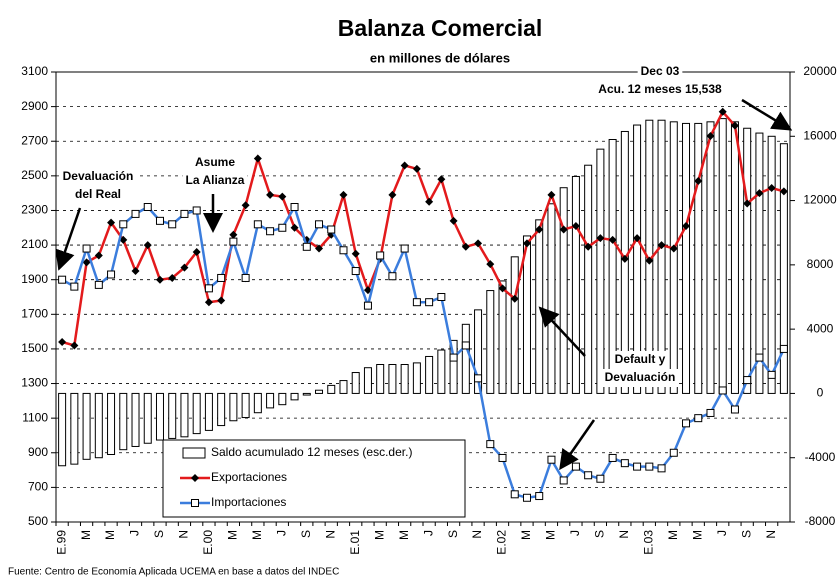  I want to click on annotation: Default y, so click(640, 359).